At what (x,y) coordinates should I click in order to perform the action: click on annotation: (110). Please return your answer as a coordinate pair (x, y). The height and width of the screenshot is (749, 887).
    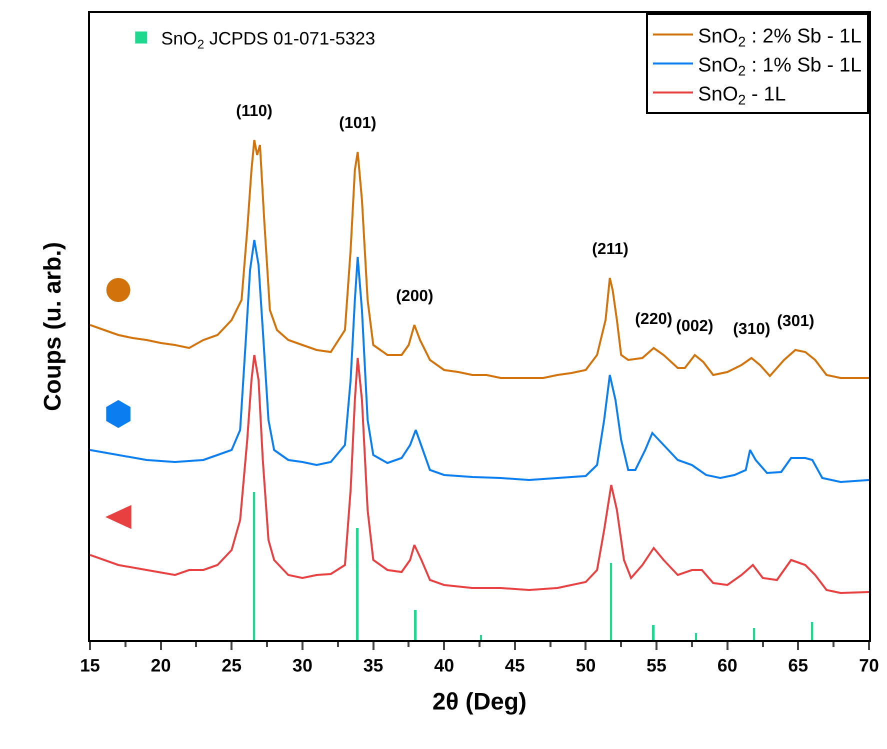
    Looking at the image, I should click on (254, 111).